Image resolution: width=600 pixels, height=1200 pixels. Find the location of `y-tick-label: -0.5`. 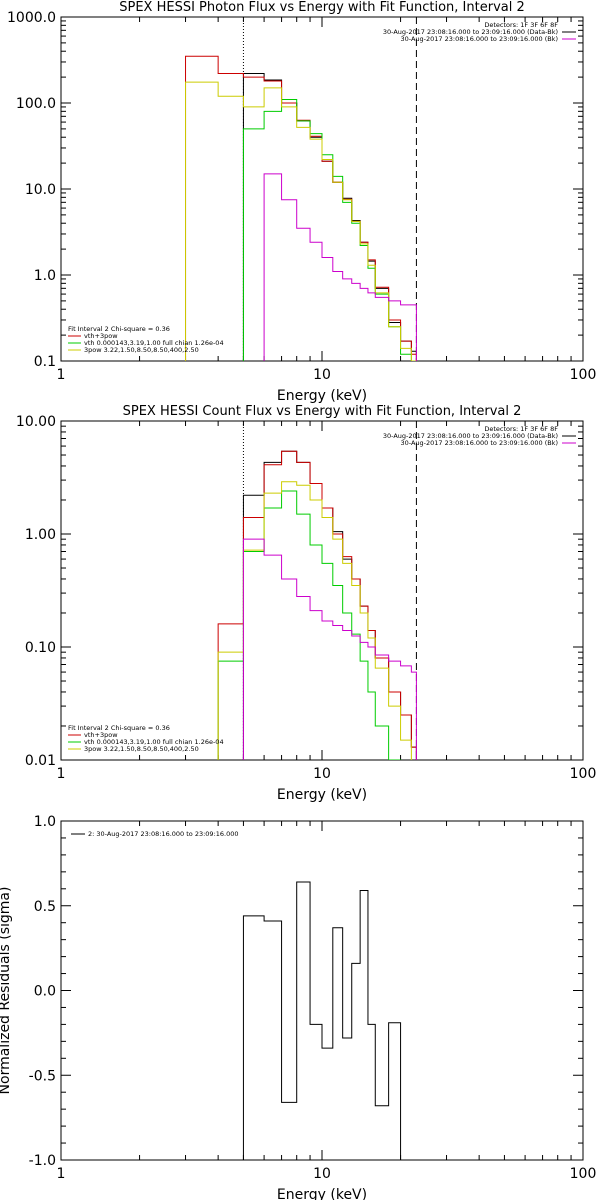

y-tick-label: -0.5 is located at coordinates (42, 1076).